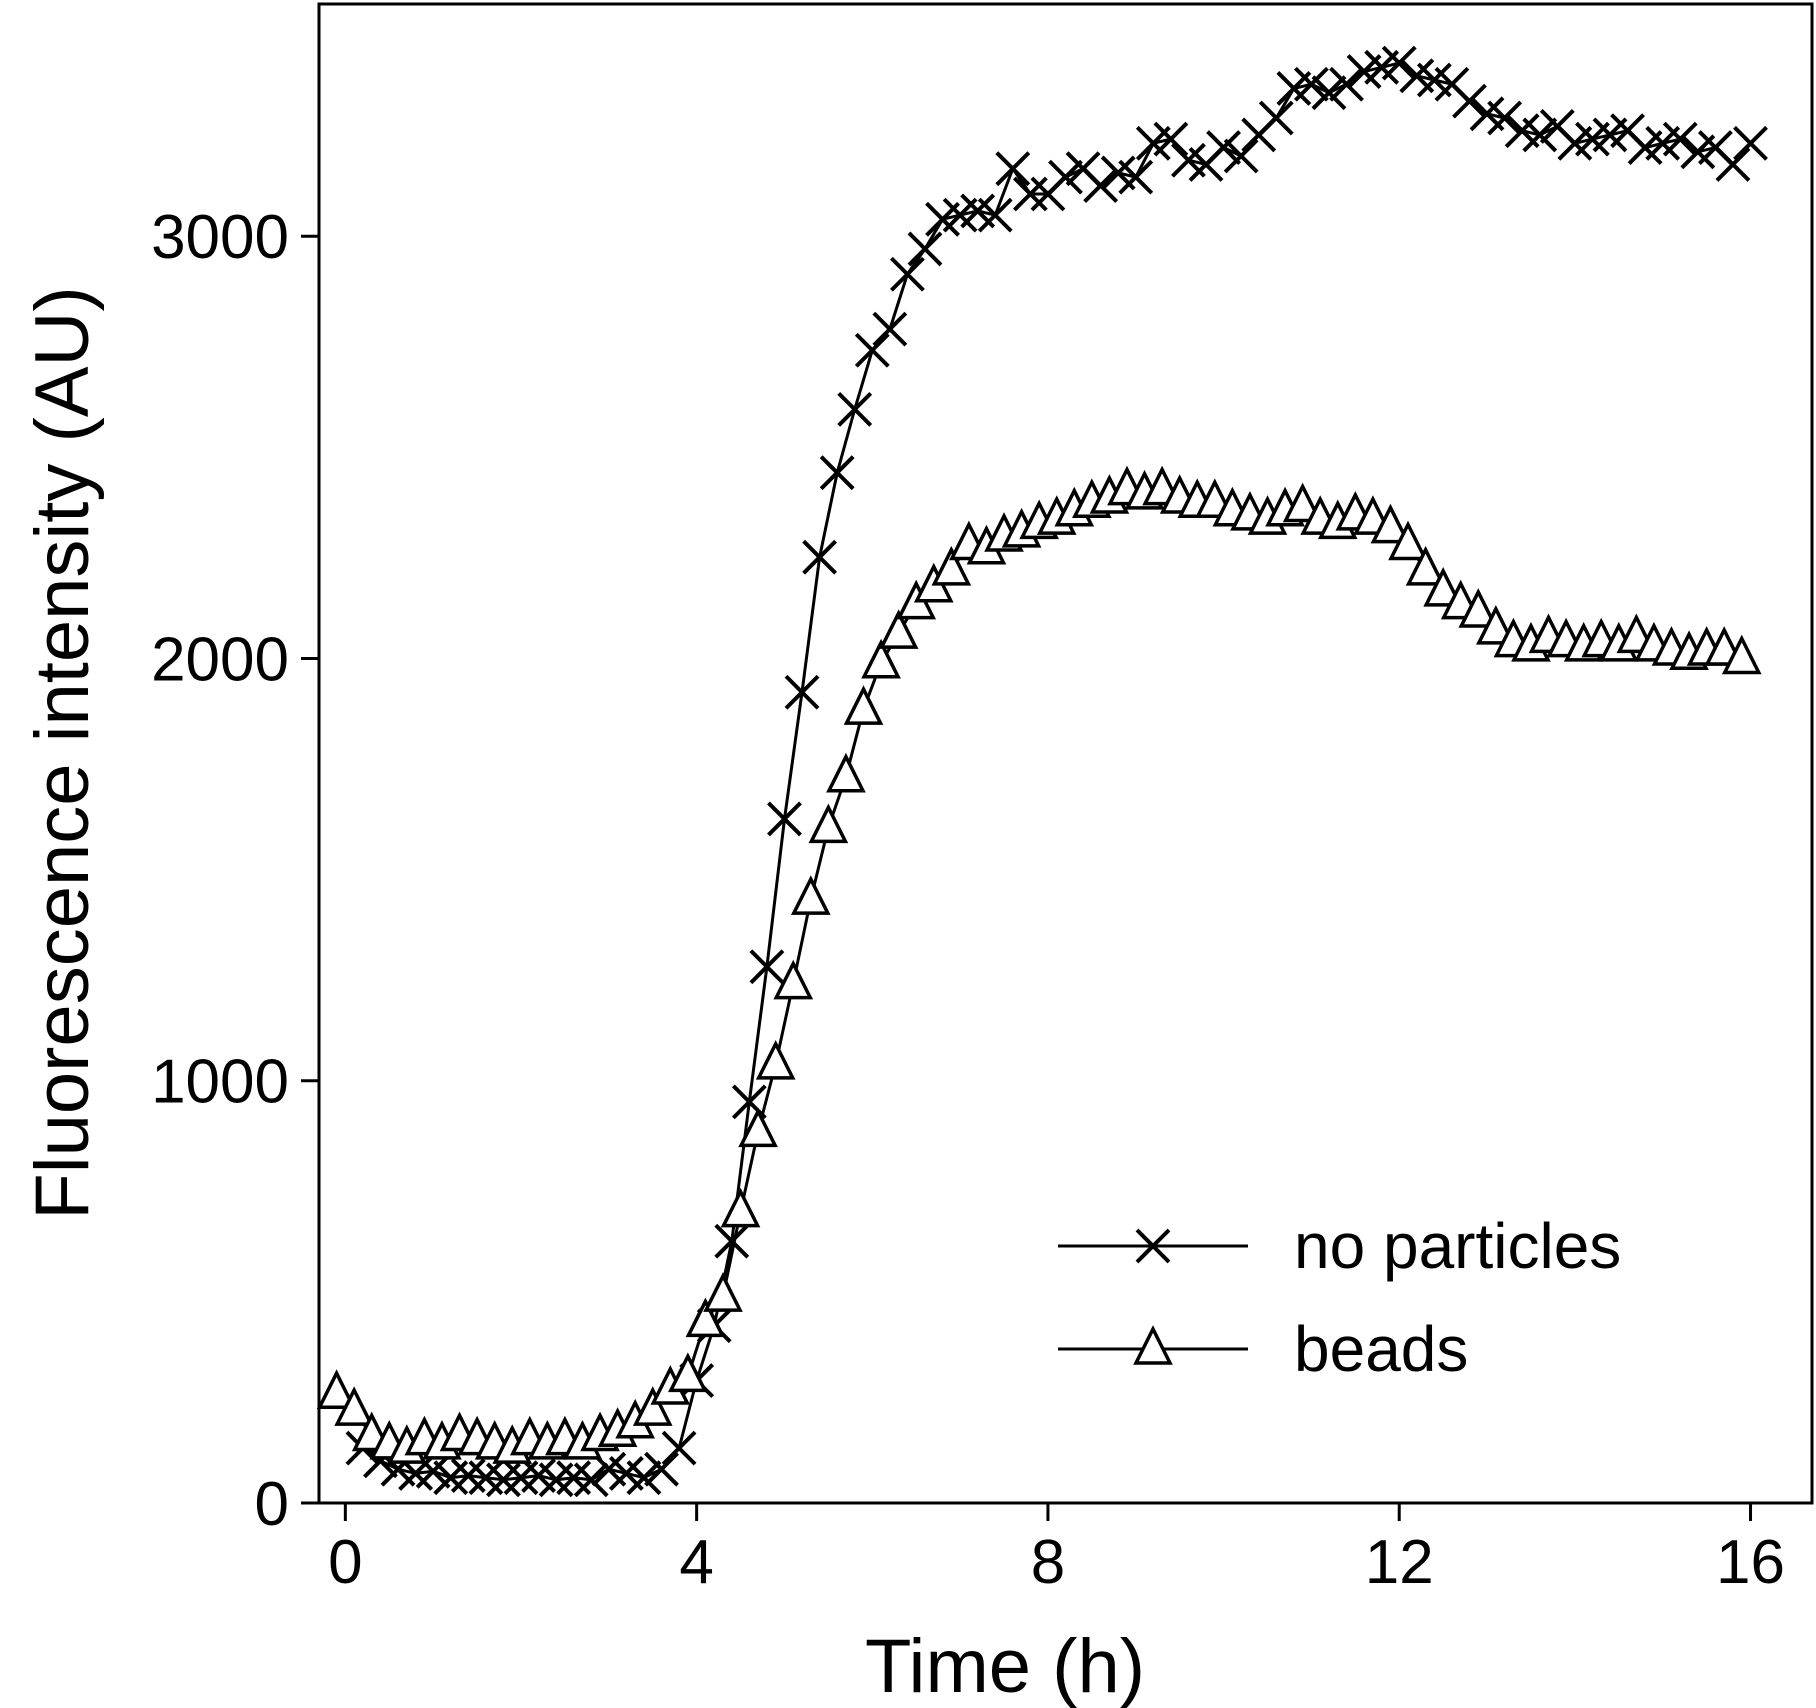 This screenshot has height=1708, width=1816. I want to click on y-axis-title: Fluorescence intensity (AU), so click(62, 752).